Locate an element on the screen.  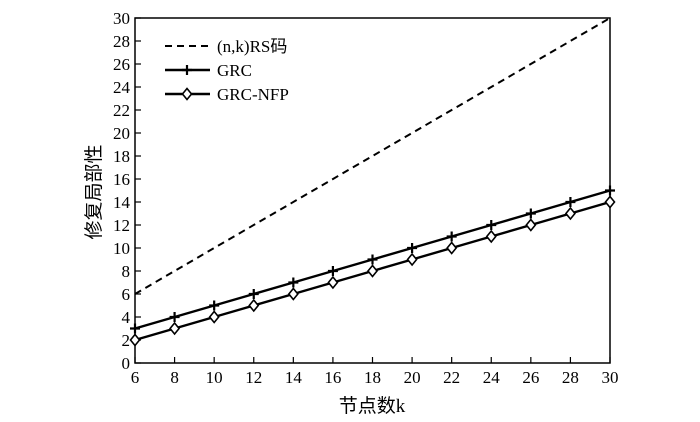
x-tick-label: 20 is located at coordinates (412, 377).